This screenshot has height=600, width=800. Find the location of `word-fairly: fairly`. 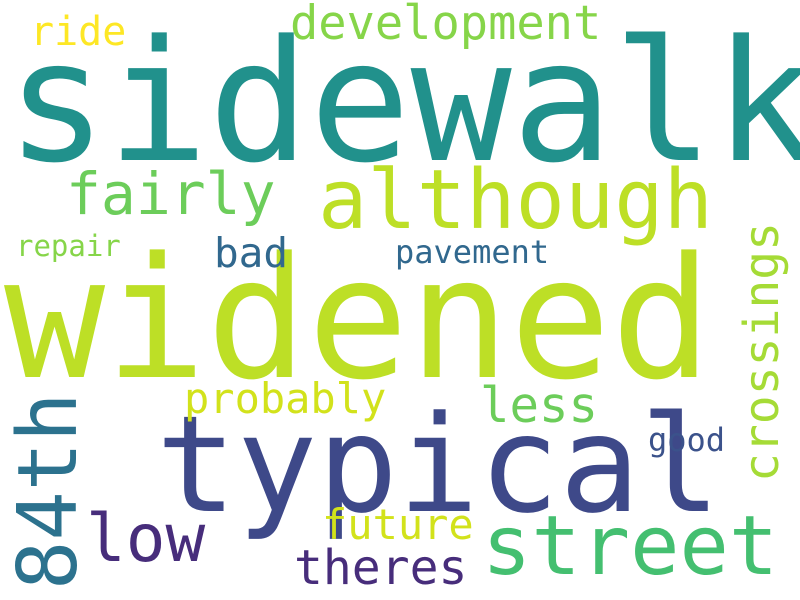

word-fairly: fairly is located at coordinates (171, 194).